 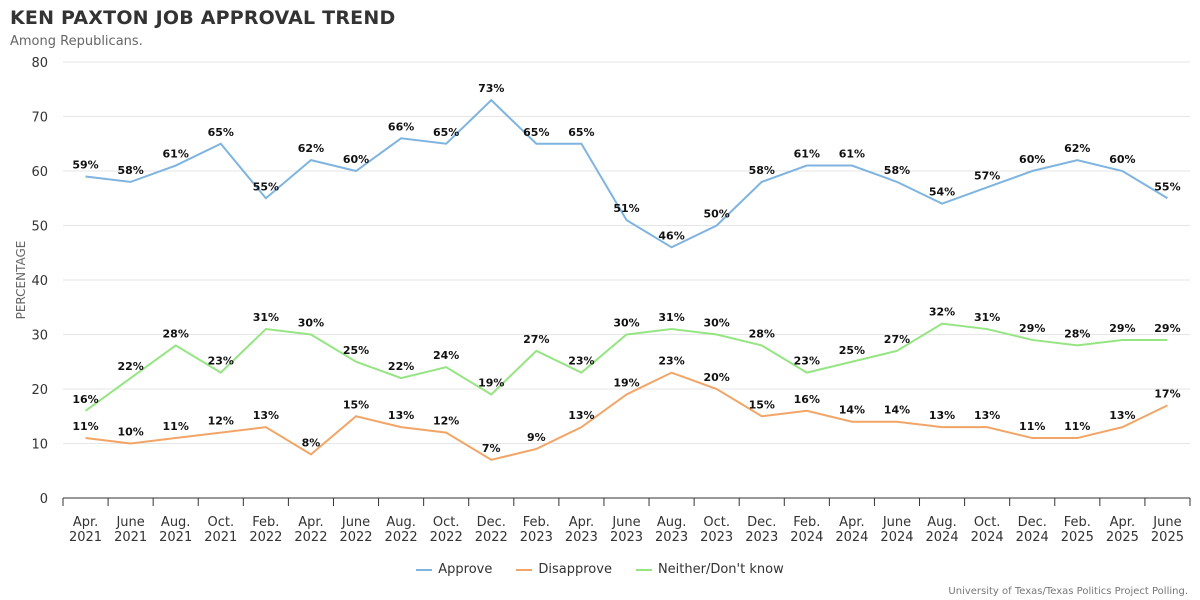 What do you see at coordinates (85, 530) in the screenshot?
I see `x-tick-label: Apr. 2021` at bounding box center [85, 530].